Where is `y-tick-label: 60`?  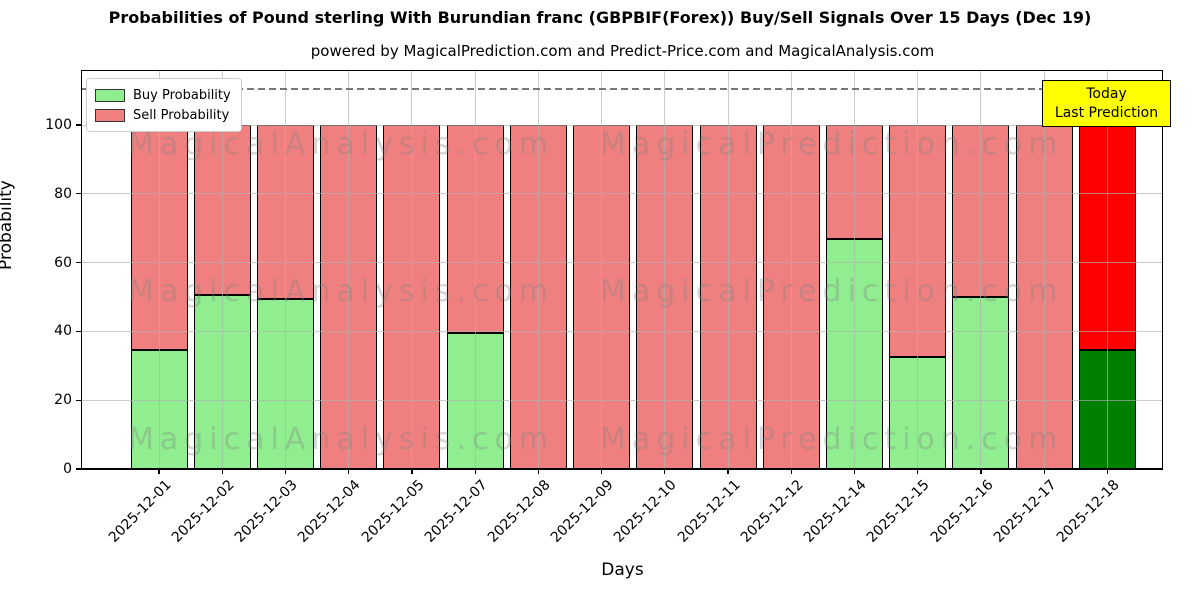
y-tick-label: 60 is located at coordinates (63, 262).